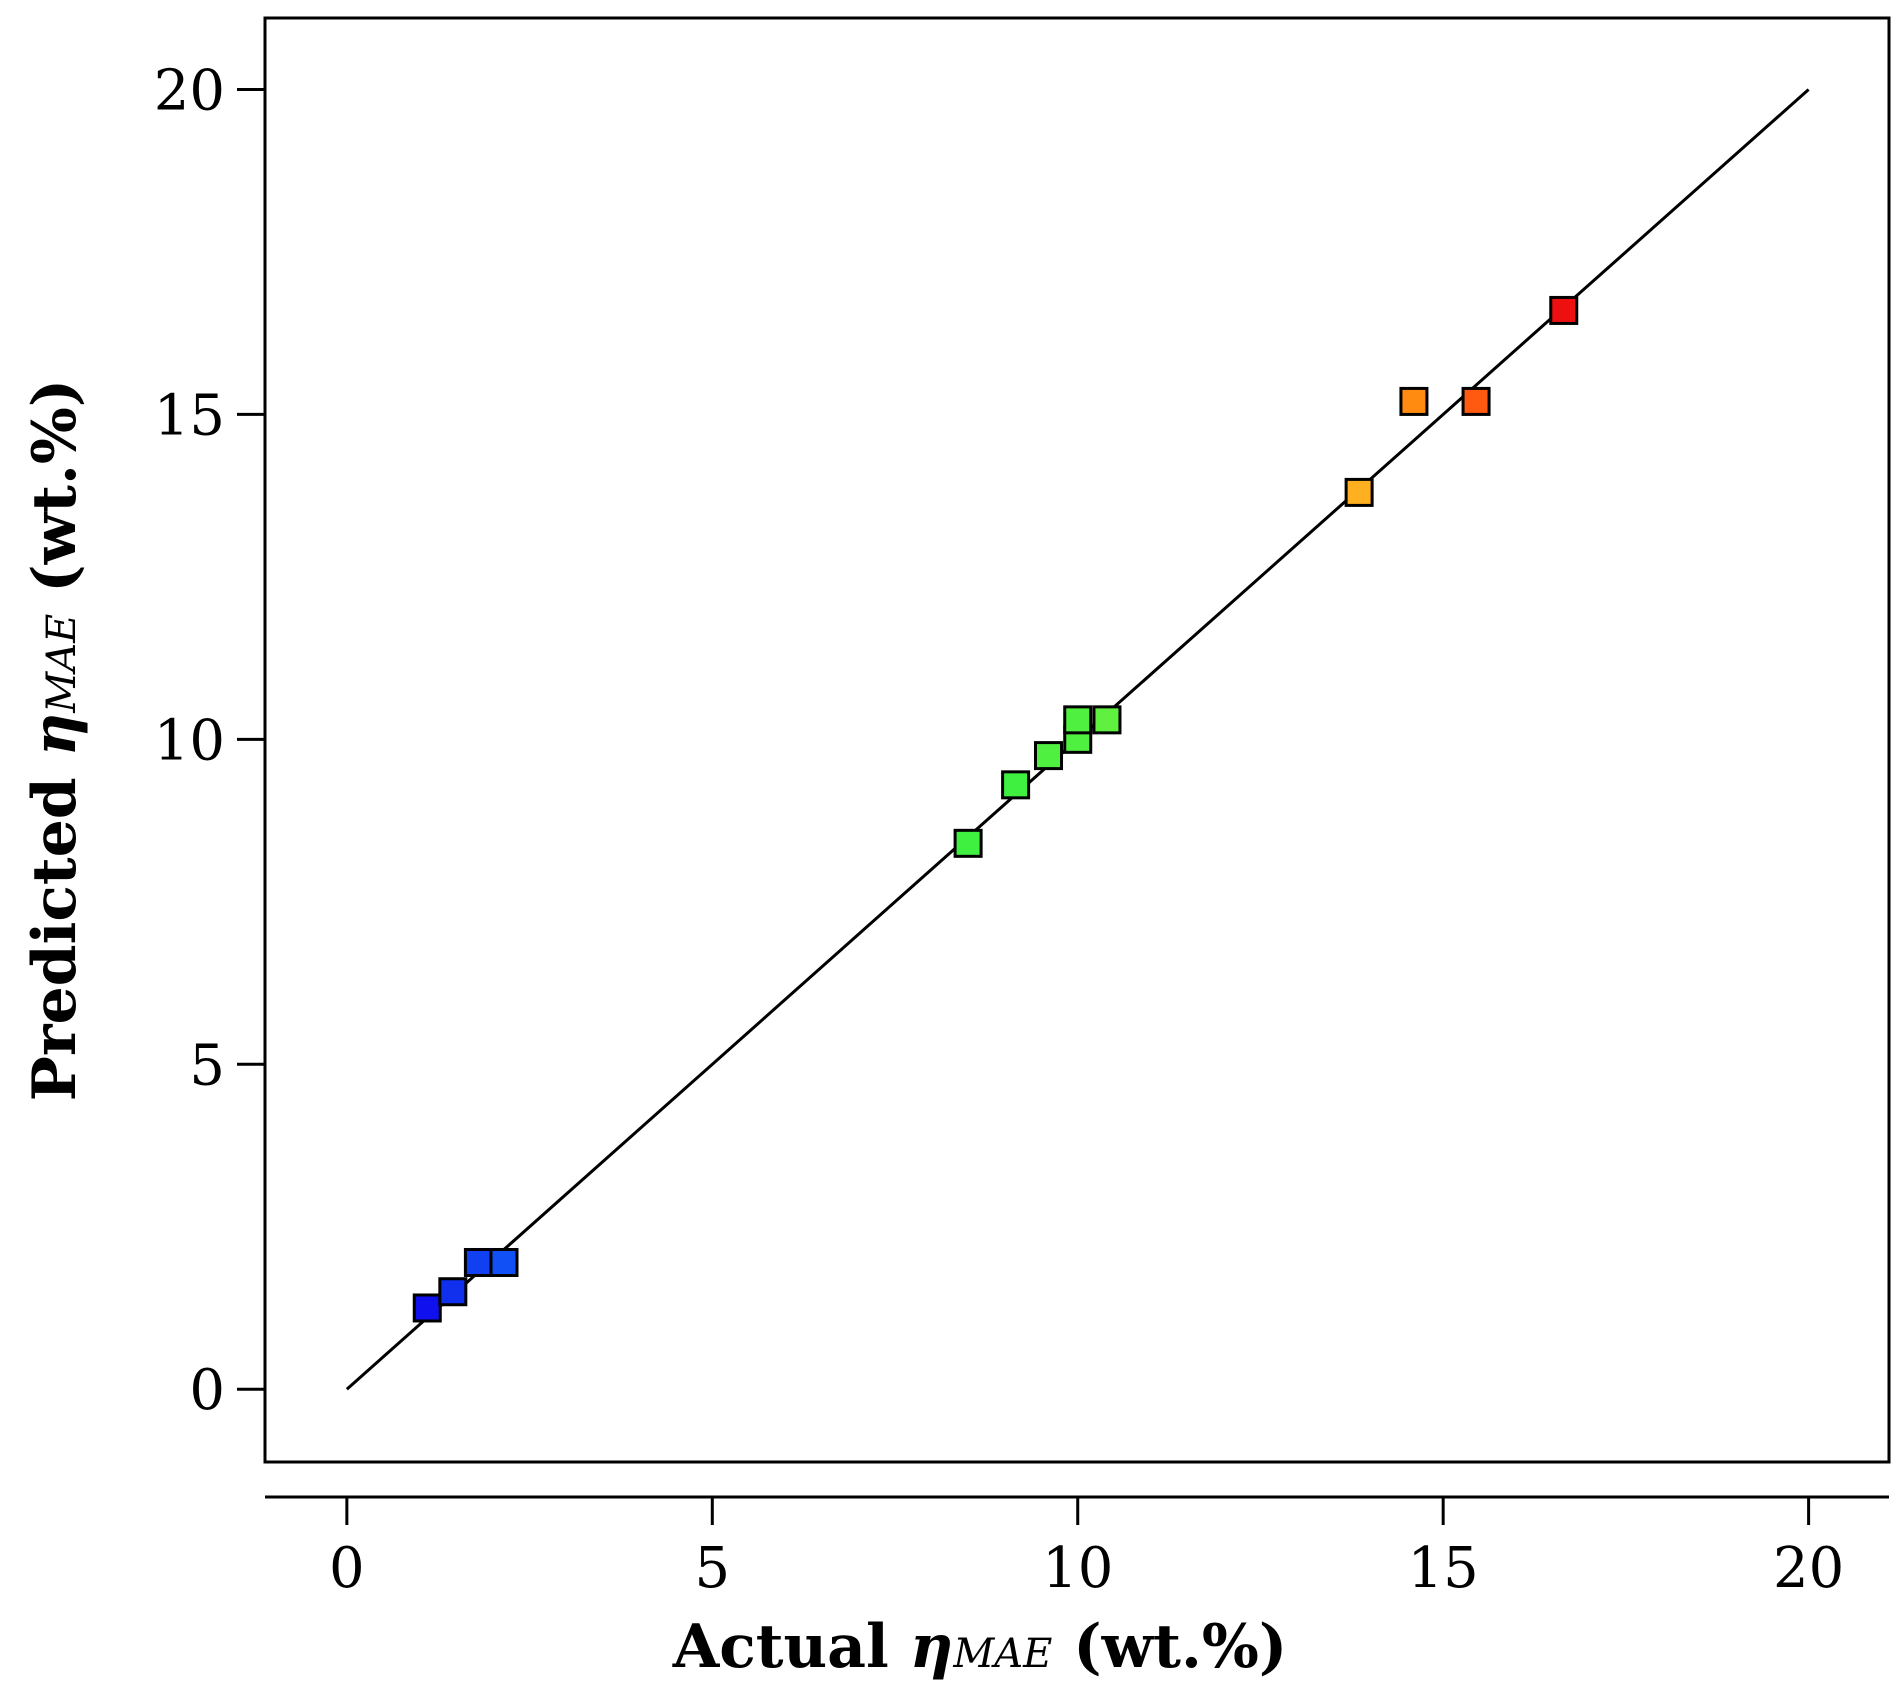  What do you see at coordinates (55, 928) in the screenshot?
I see `y-axis-title-prefix: Predicted` at bounding box center [55, 928].